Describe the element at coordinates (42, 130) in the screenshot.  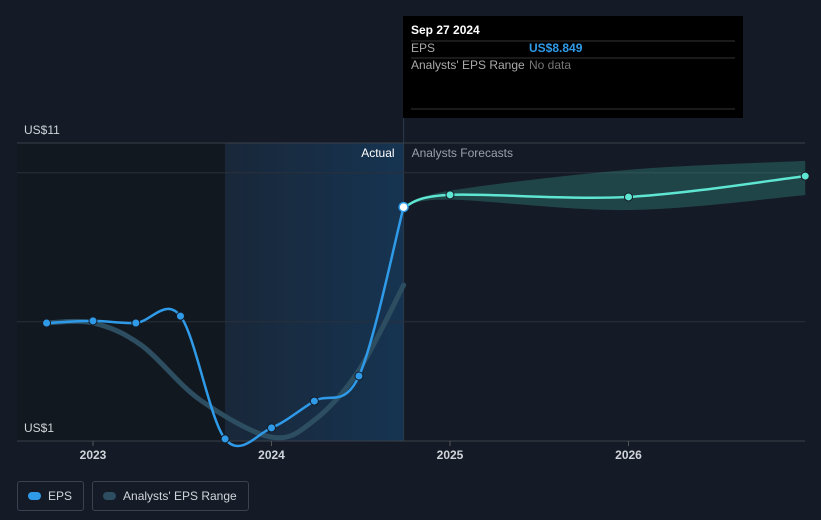
I see `y-tick-label: US$11` at that location.